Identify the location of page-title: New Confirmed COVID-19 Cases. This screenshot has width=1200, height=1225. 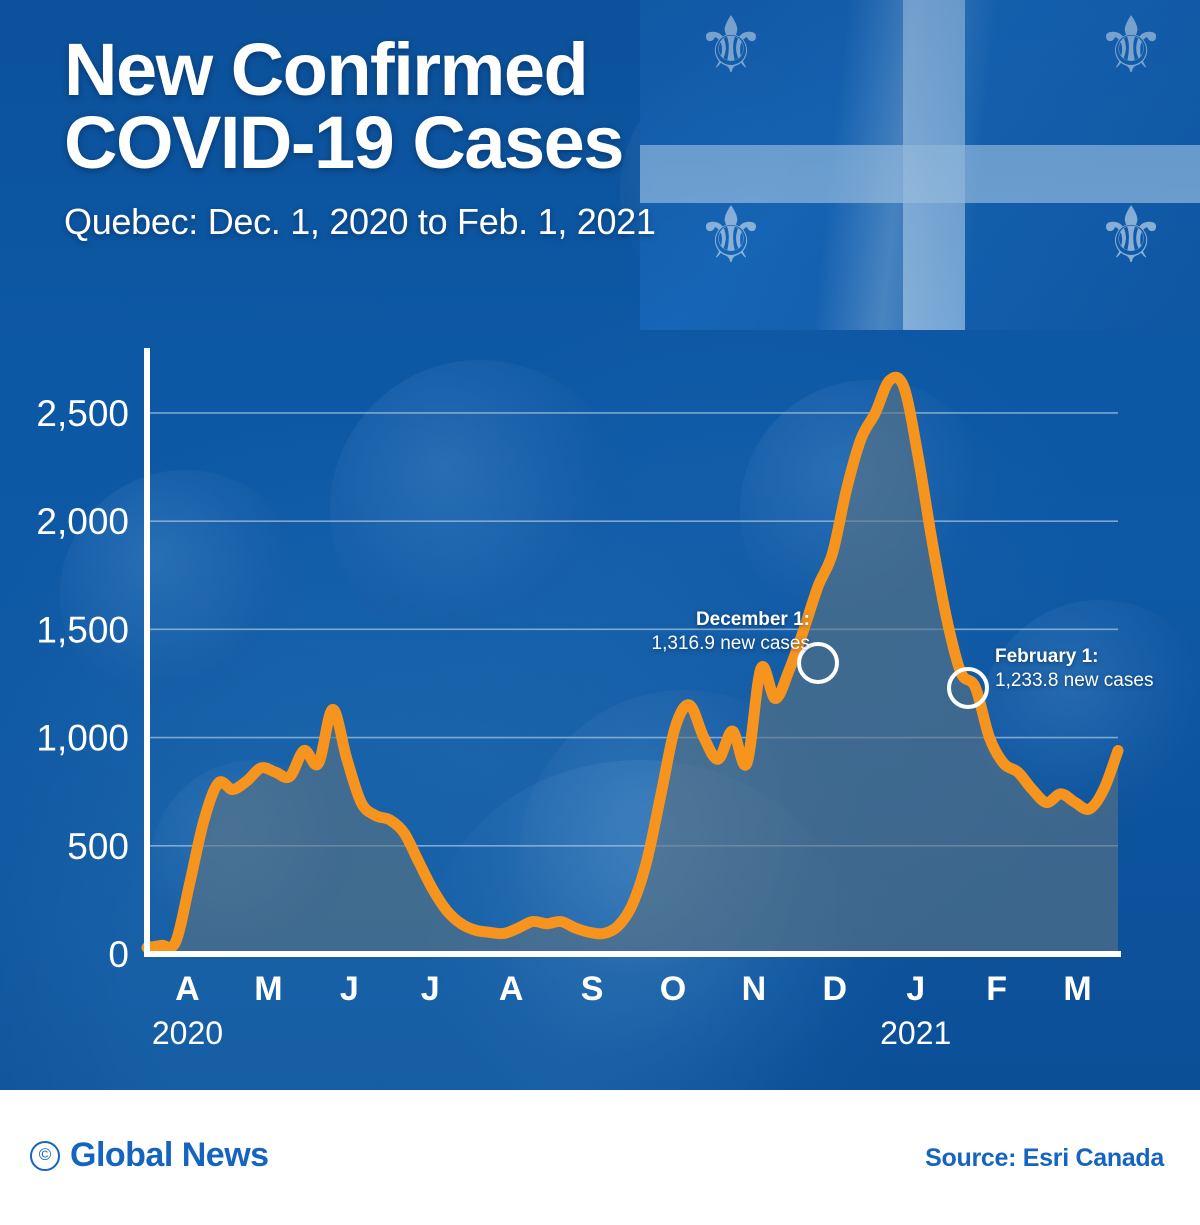
(474, 108).